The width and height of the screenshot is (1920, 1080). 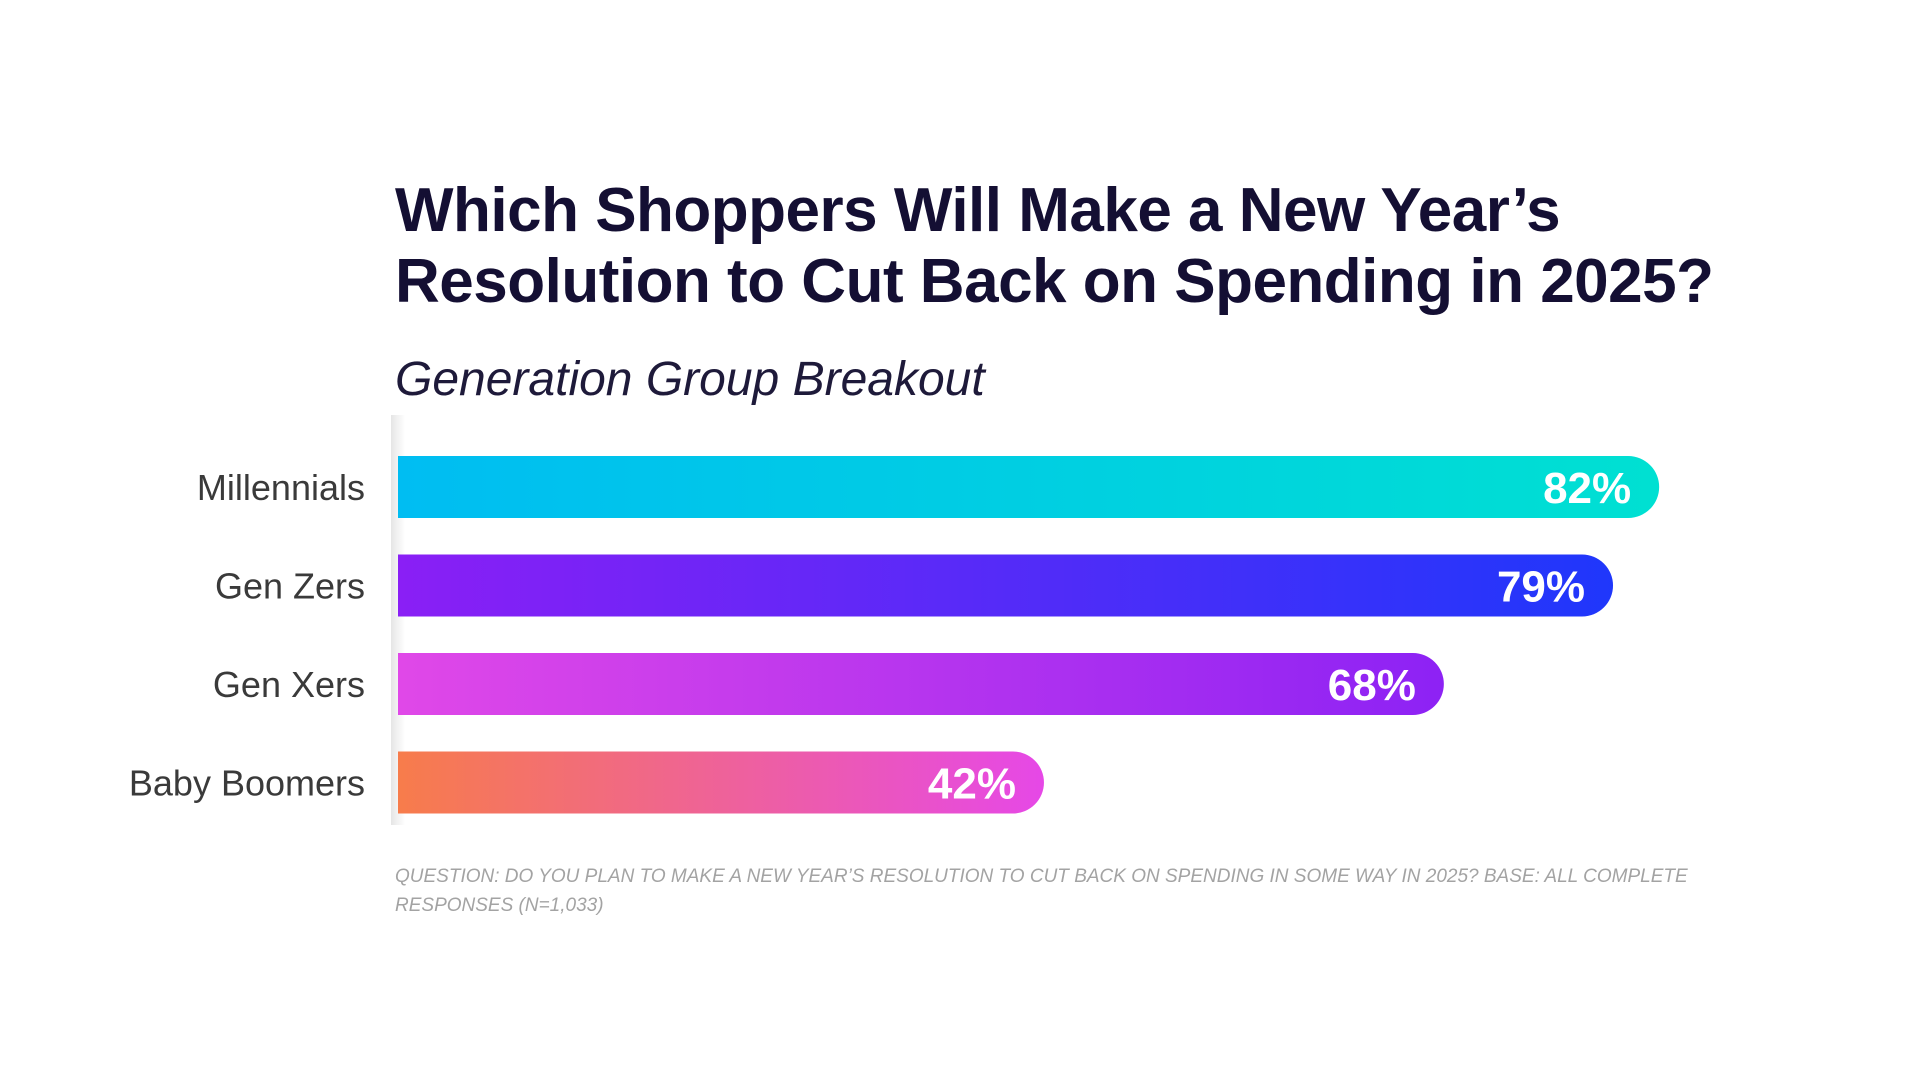 I want to click on value-label: 68%, so click(x=1372, y=685).